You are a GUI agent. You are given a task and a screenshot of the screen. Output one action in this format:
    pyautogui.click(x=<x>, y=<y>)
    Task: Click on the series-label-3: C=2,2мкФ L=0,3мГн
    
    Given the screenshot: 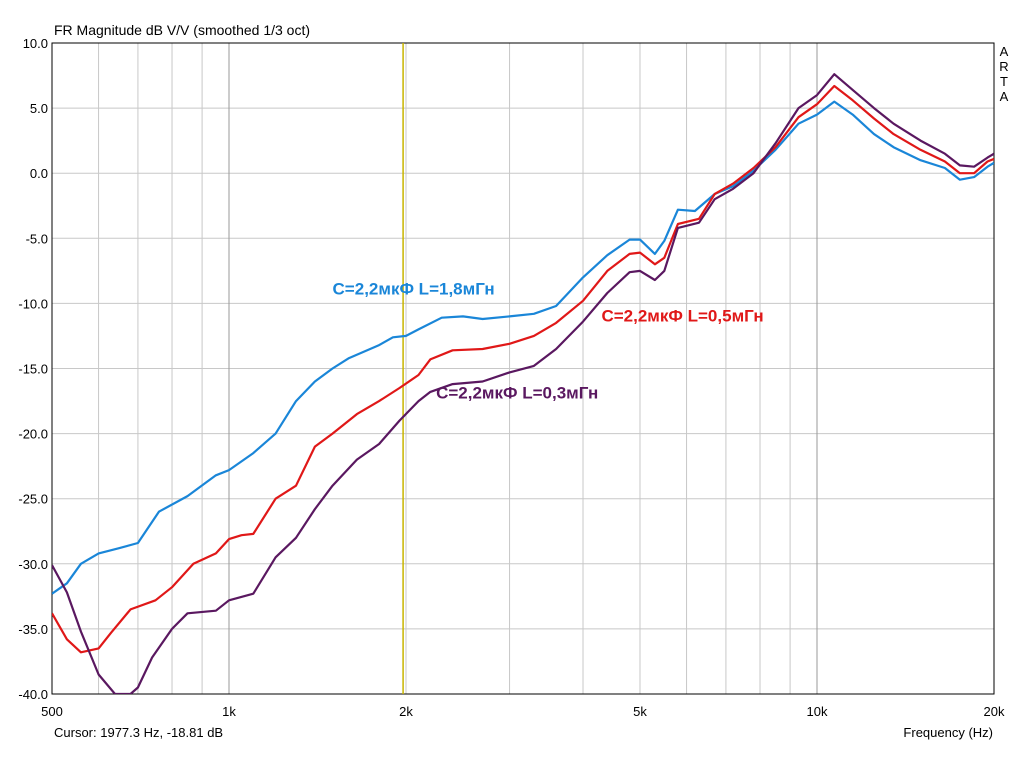 What is the action you would take?
    pyautogui.click(x=517, y=392)
    